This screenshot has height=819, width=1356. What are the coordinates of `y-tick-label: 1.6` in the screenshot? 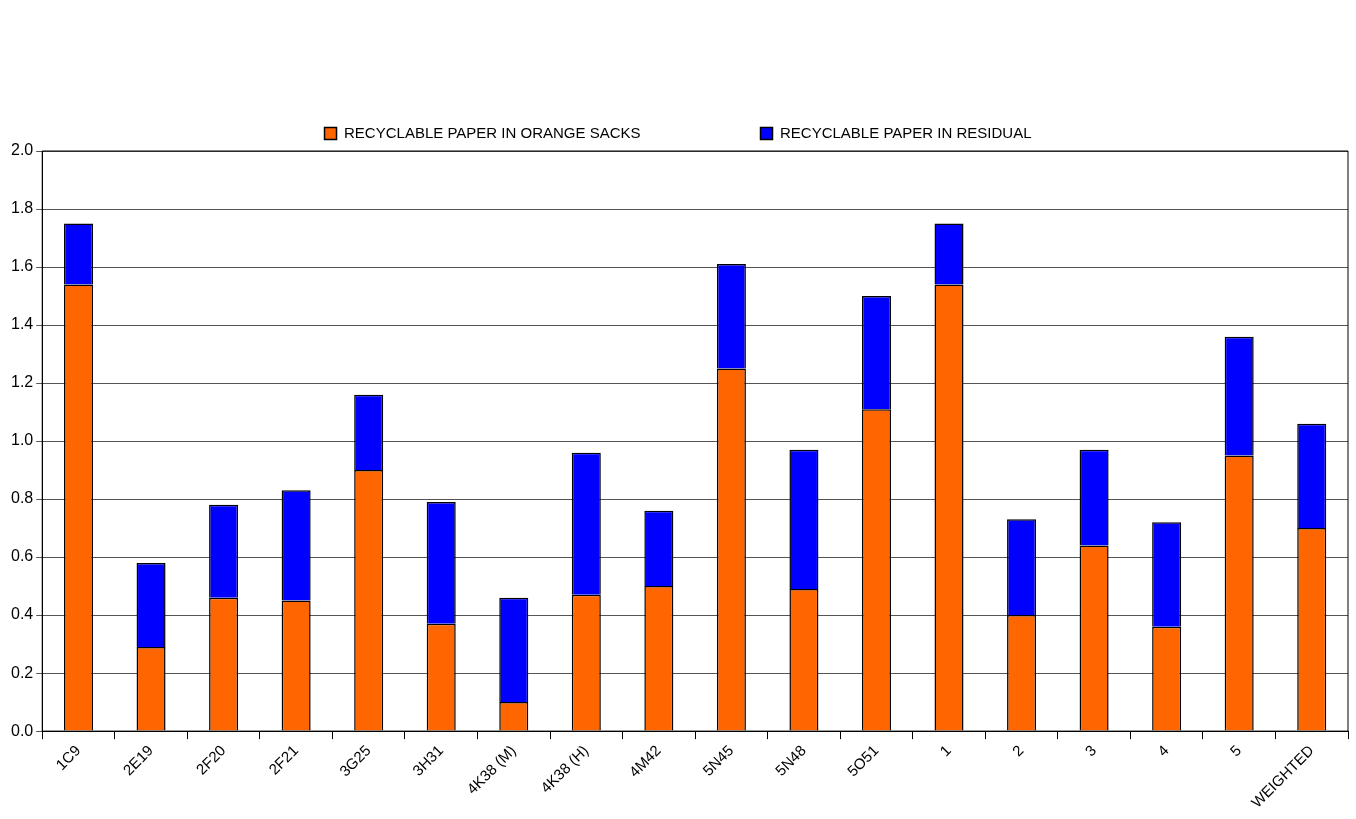 It's located at (22, 266).